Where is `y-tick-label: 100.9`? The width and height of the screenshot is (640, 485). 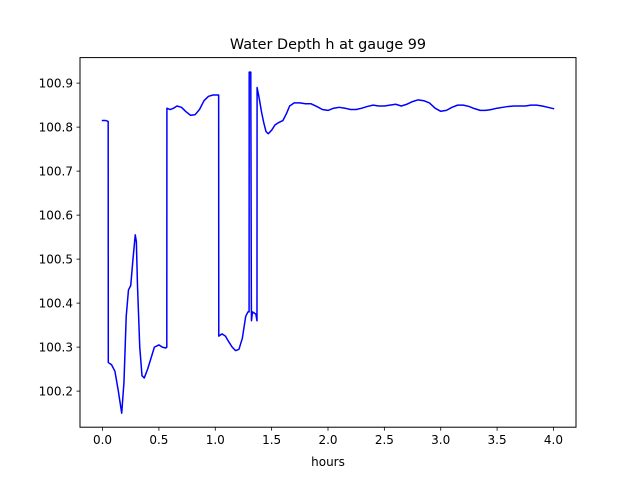
y-tick-label: 100.9 is located at coordinates (56, 83).